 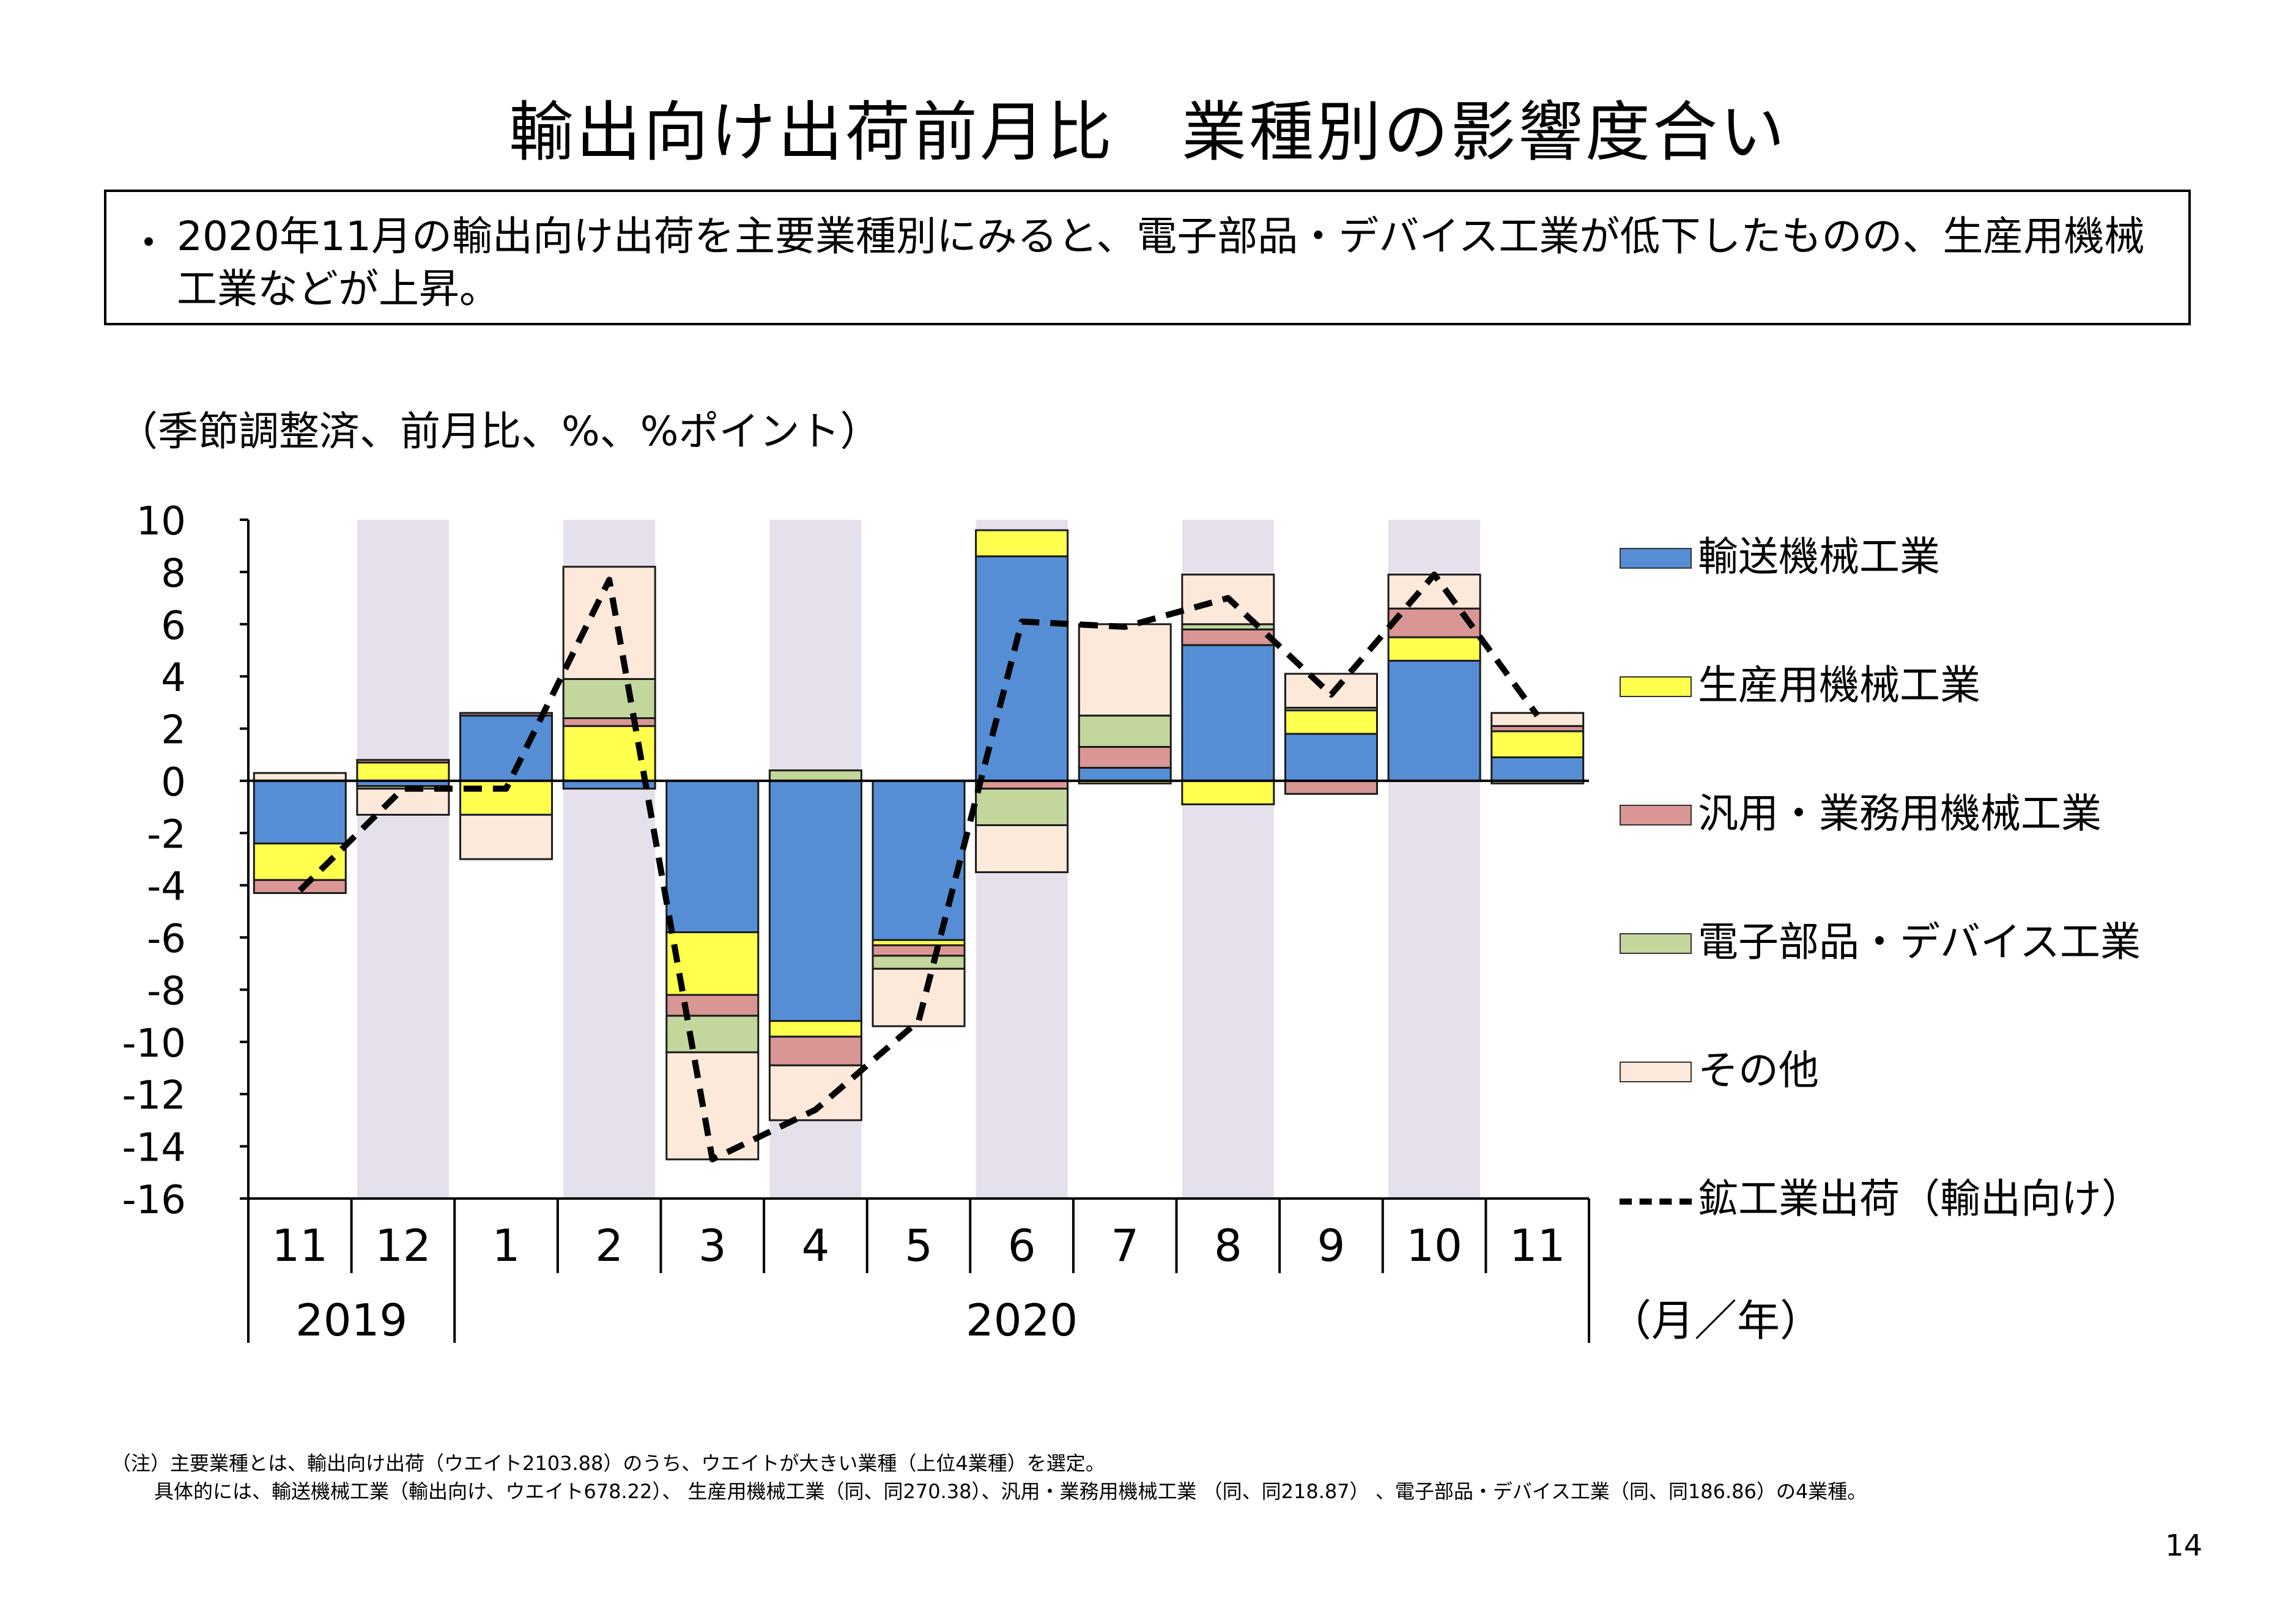 What do you see at coordinates (815, 1245) in the screenshot?
I see `month-label: 4` at bounding box center [815, 1245].